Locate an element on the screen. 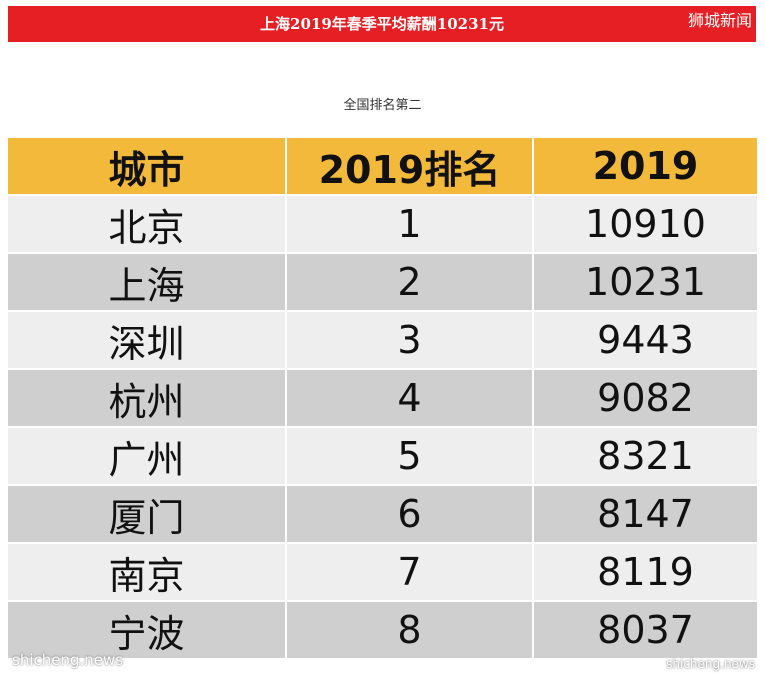 This screenshot has height=676, width=765. cell-salary: 8037 is located at coordinates (645, 630).